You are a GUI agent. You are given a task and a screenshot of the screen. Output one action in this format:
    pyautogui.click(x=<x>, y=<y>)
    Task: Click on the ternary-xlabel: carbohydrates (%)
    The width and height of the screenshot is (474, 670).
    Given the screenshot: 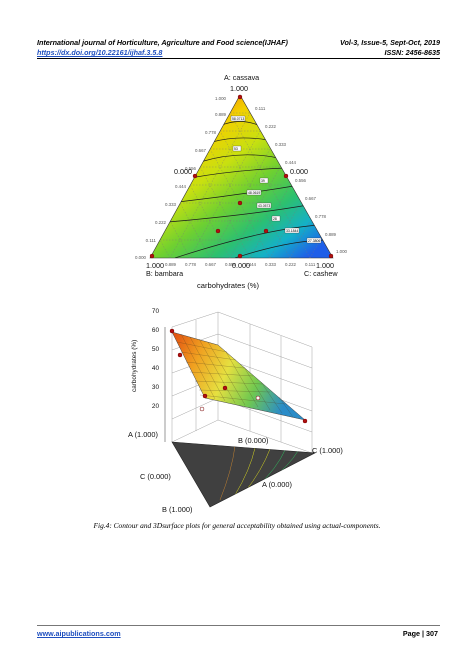 What is the action you would take?
    pyautogui.click(x=228, y=285)
    